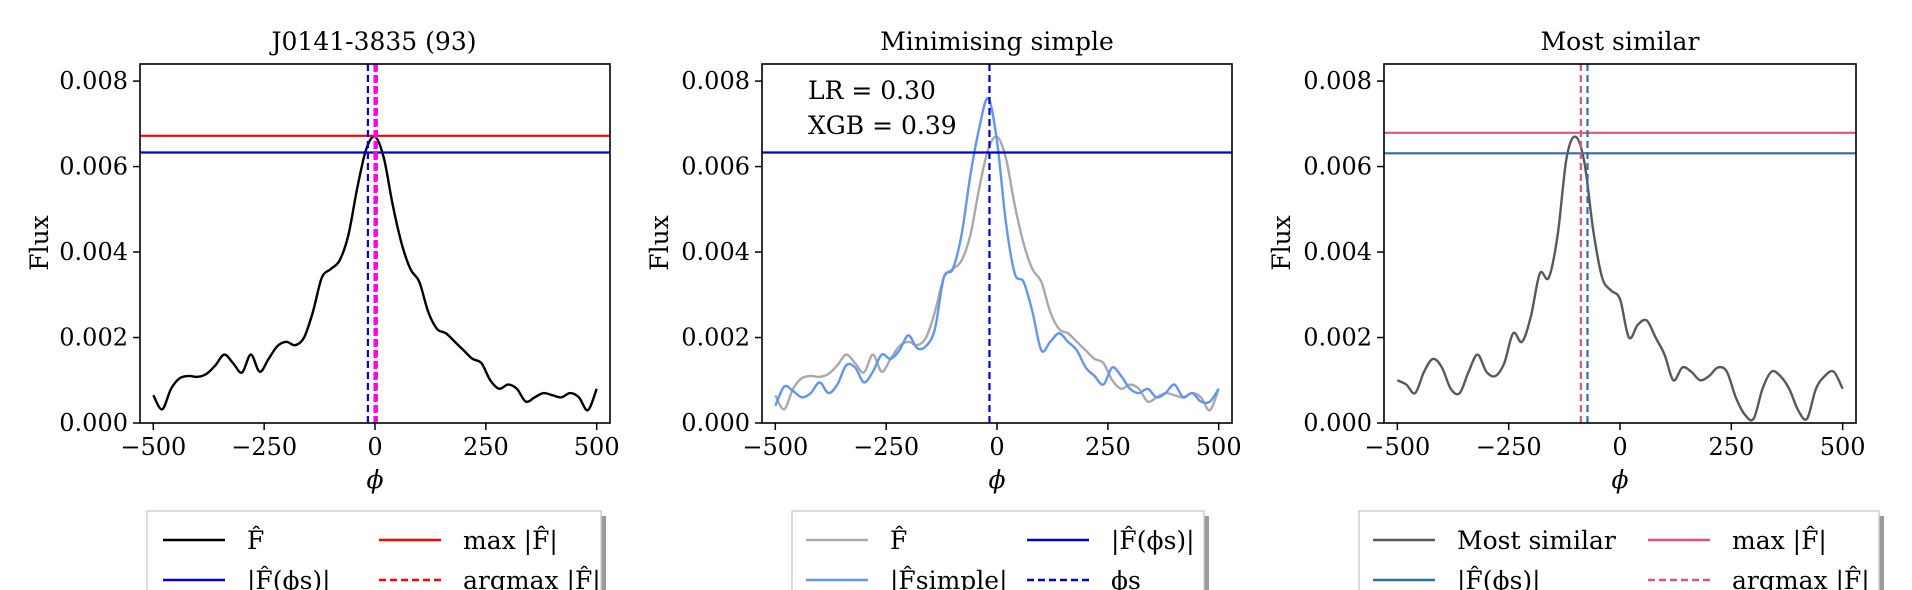 The height and width of the screenshot is (590, 1912). What do you see at coordinates (1219, 447) in the screenshot?
I see `panel-2-xtick-label: 500` at bounding box center [1219, 447].